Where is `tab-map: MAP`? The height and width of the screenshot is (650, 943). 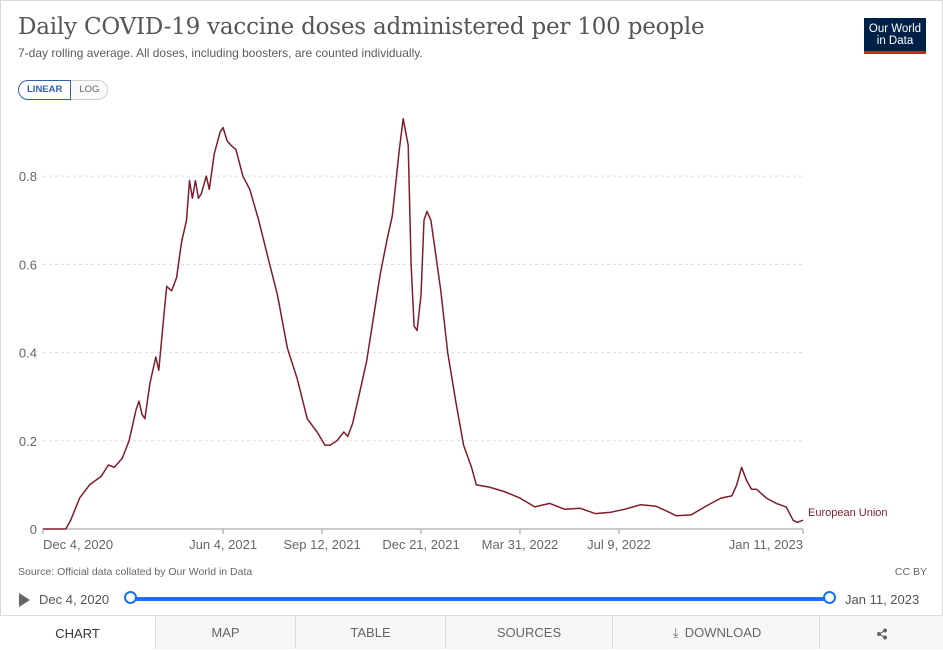 tab-map: MAP is located at coordinates (226, 632).